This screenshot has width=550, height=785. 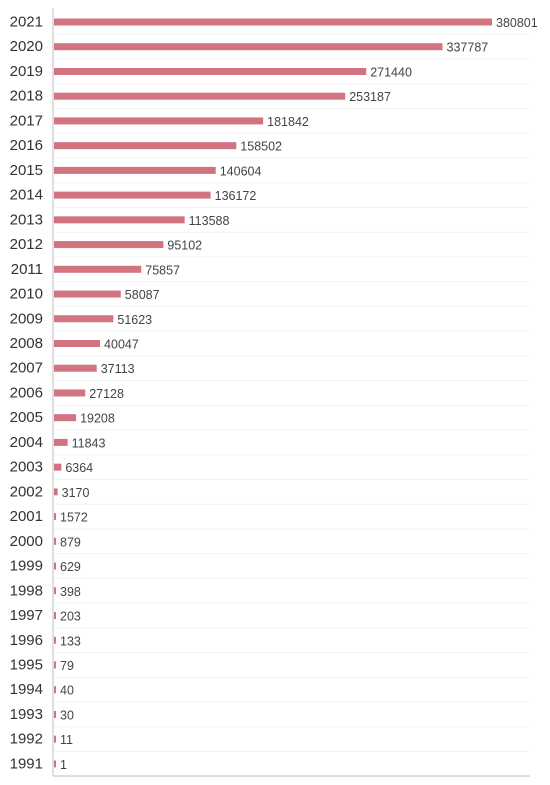 I want to click on bar-2021, so click(x=273, y=22).